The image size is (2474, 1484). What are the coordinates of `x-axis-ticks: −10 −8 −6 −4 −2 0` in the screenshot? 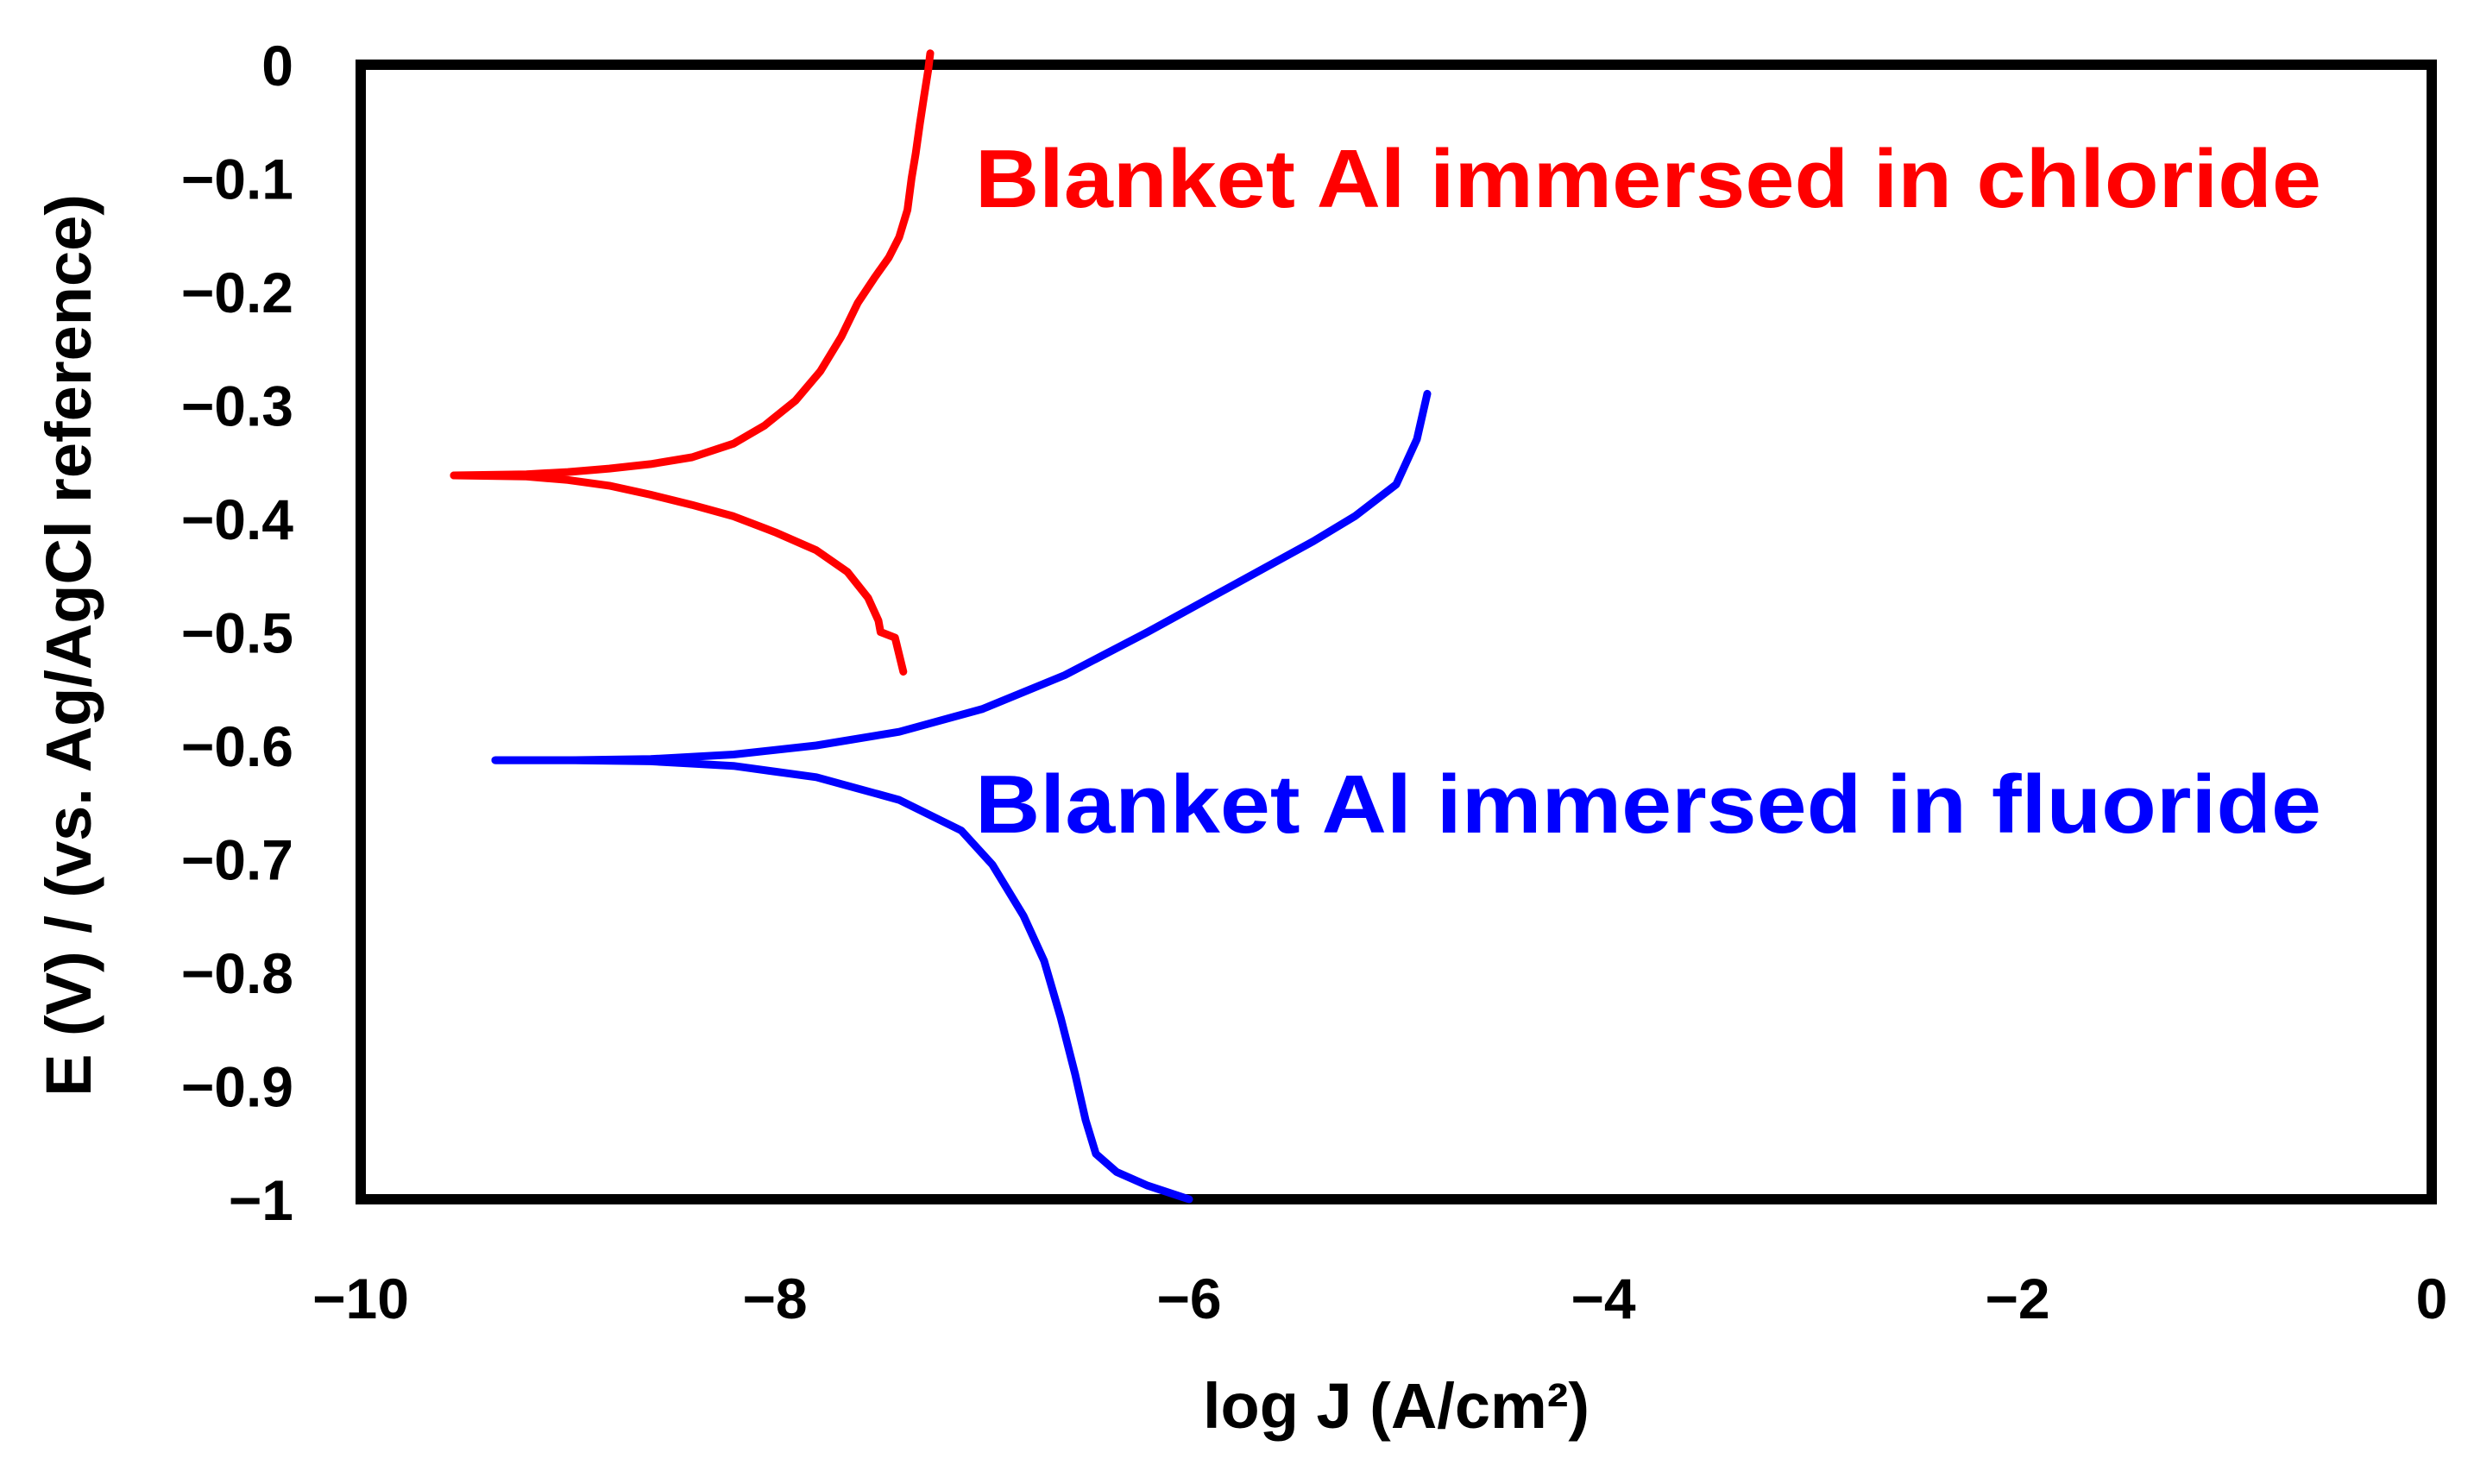 It's located at (1379, 1298).